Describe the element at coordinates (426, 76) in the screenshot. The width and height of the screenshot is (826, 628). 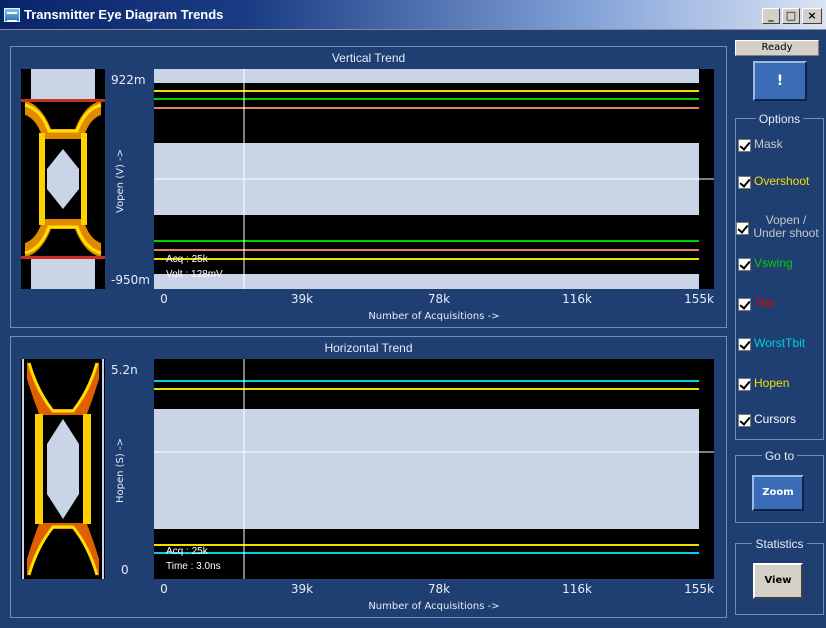
I see `mask-top-band` at that location.